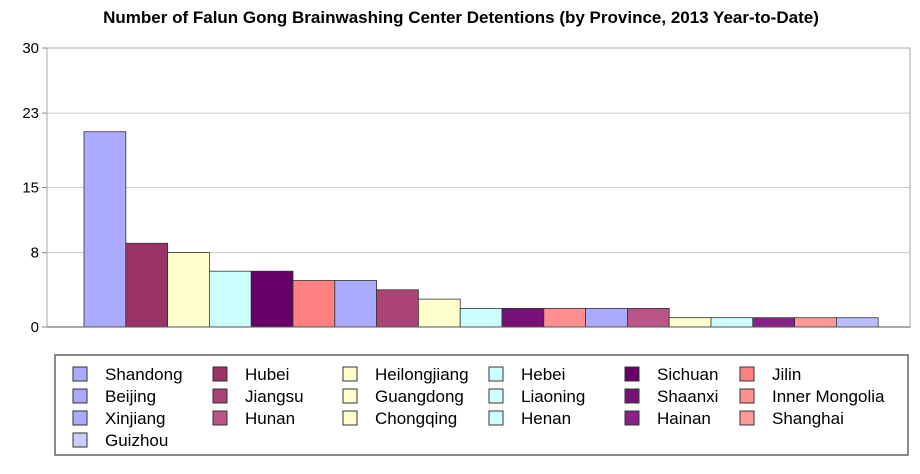 The image size is (920, 474). What do you see at coordinates (687, 374) in the screenshot?
I see `legend-label: Sichuan` at bounding box center [687, 374].